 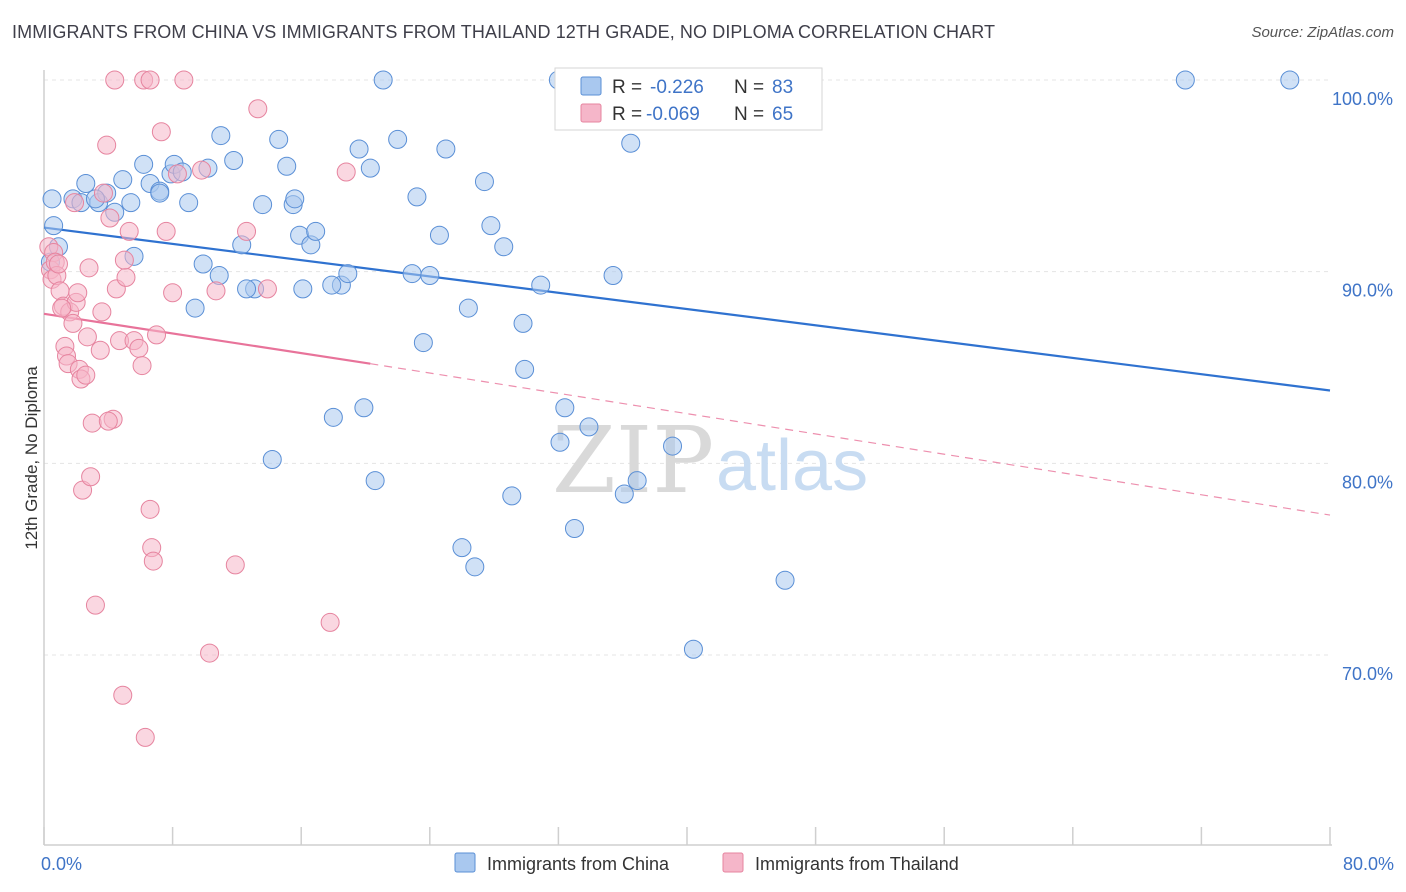 I want to click on x-ticks, so click(x=687, y=836).